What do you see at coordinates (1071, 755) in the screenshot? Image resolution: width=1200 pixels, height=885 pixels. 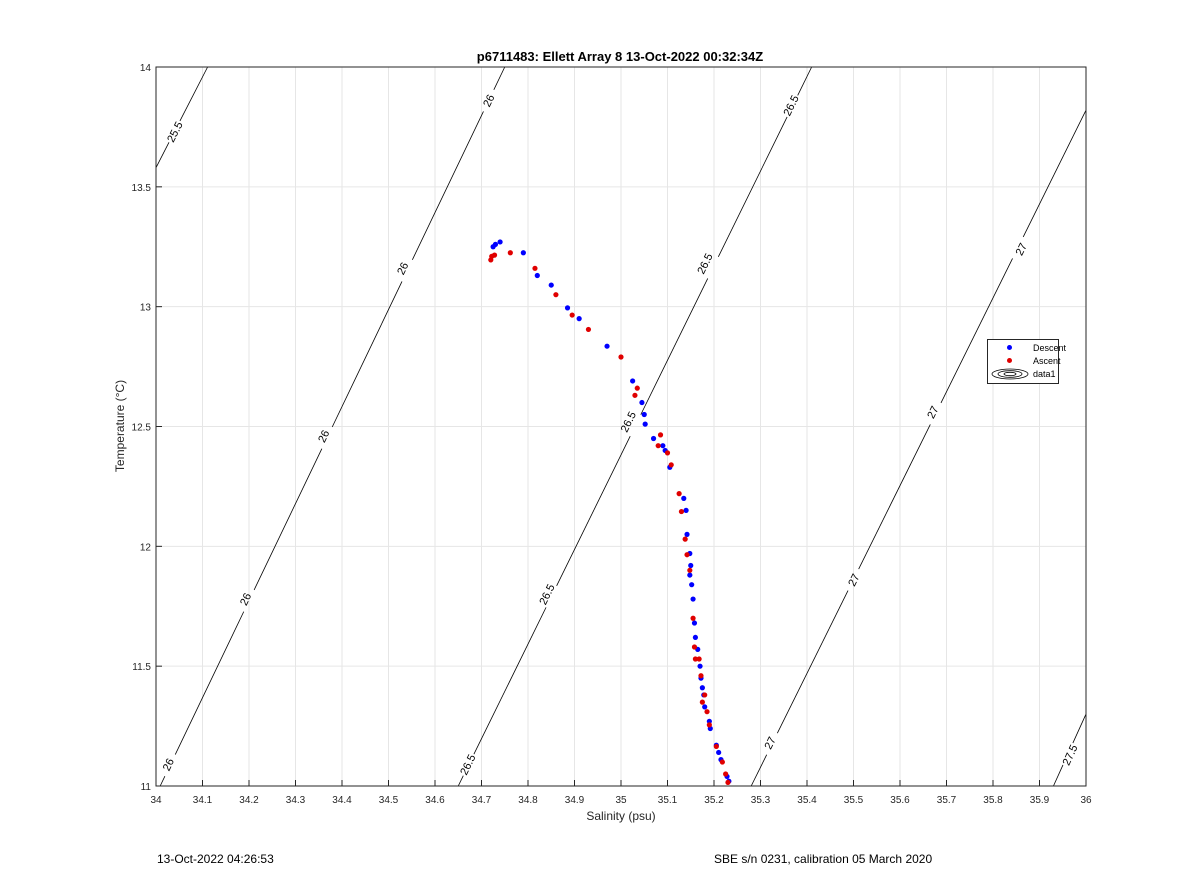 I see `contour-label: 27.5` at bounding box center [1071, 755].